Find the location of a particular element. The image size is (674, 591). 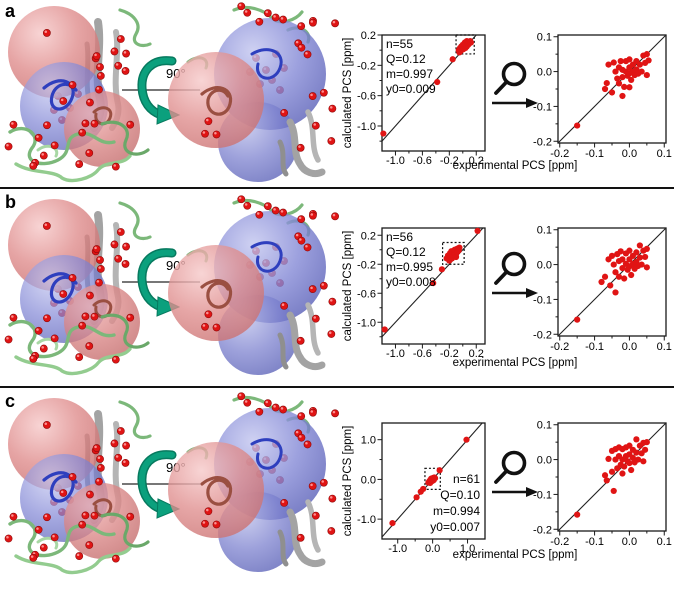

y-tick-label: -0.6 is located at coordinates (366, 294).